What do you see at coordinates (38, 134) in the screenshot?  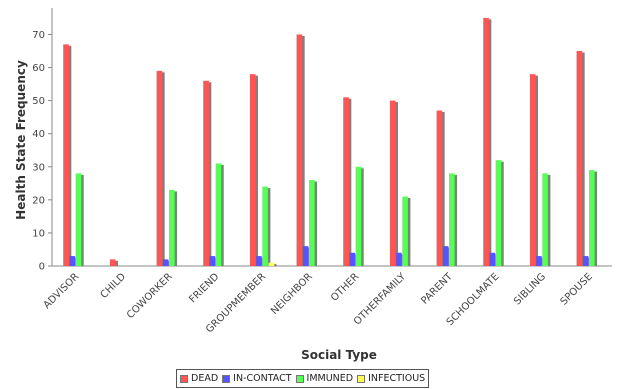 I see `y-tick-label: 40` at bounding box center [38, 134].